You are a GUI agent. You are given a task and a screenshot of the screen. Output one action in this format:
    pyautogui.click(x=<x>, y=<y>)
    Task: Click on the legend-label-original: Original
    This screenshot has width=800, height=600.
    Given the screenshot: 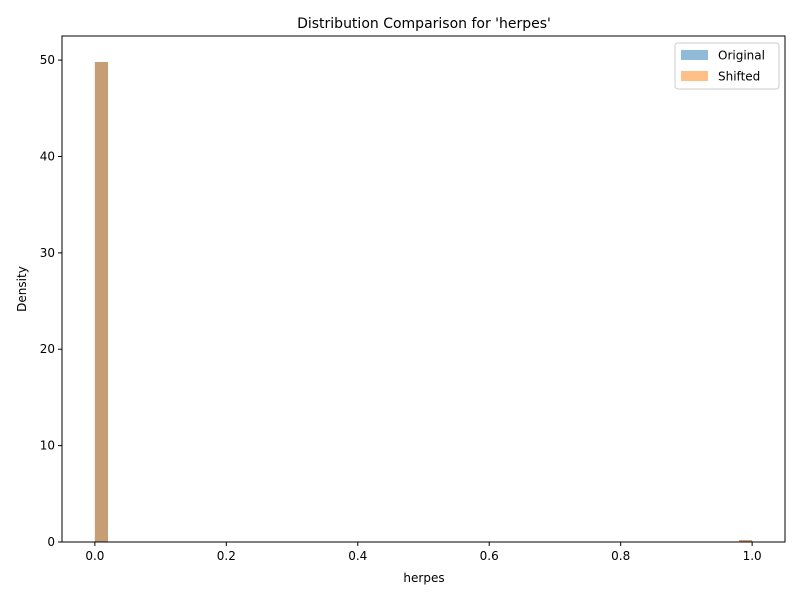 What is the action you would take?
    pyautogui.click(x=741, y=56)
    